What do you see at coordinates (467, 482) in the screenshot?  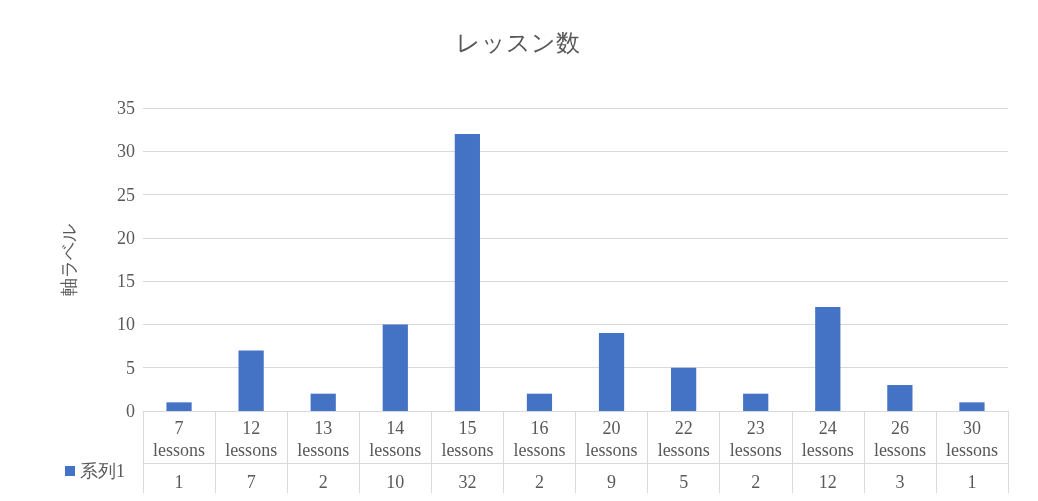 I see `data-label: 32` at bounding box center [467, 482].